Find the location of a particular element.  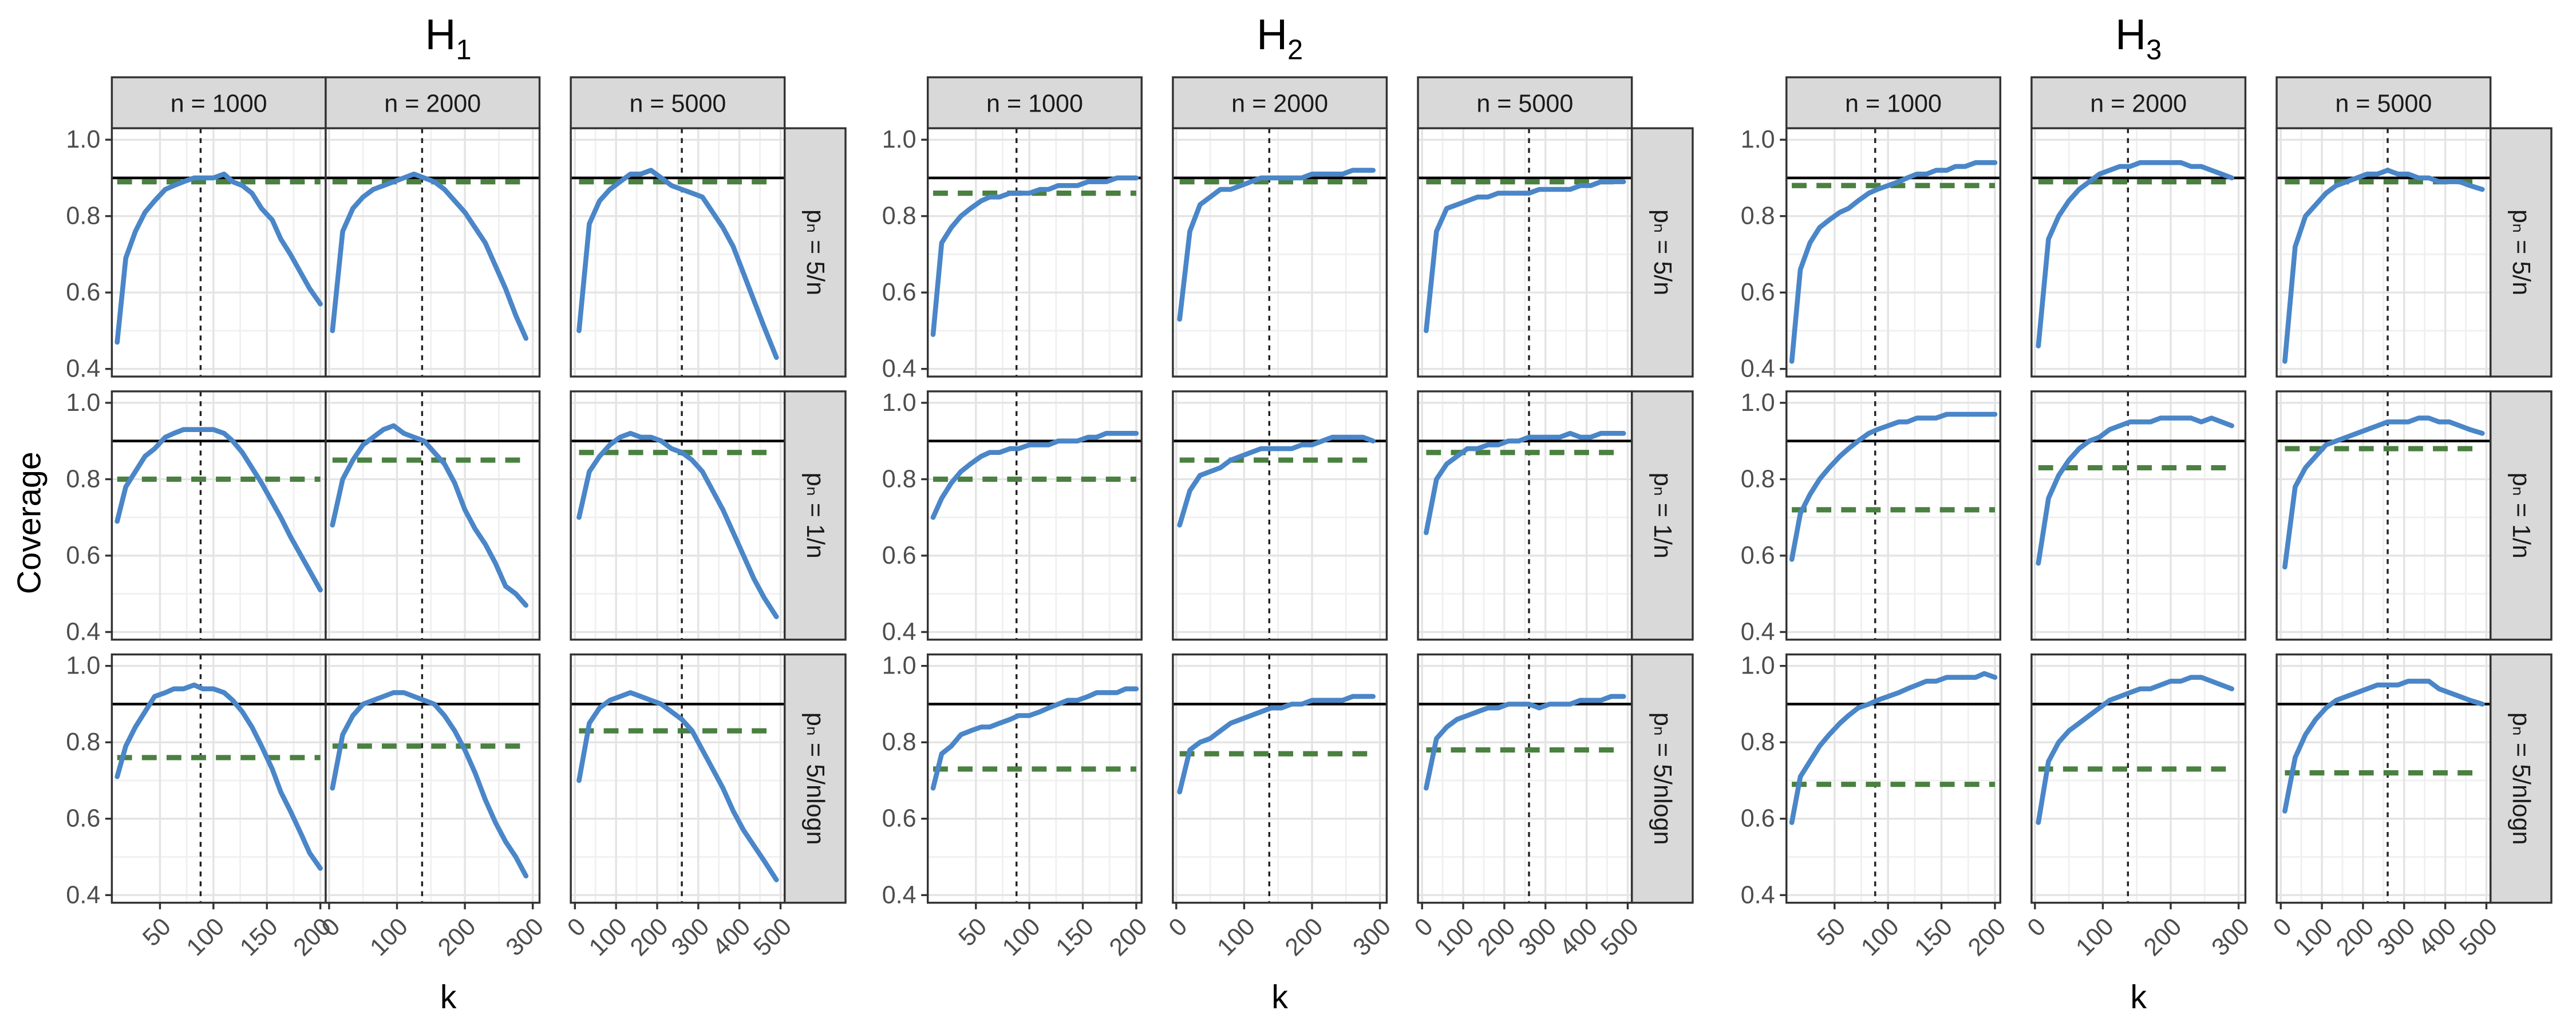

group-title-subscript: 1 is located at coordinates (463, 49).